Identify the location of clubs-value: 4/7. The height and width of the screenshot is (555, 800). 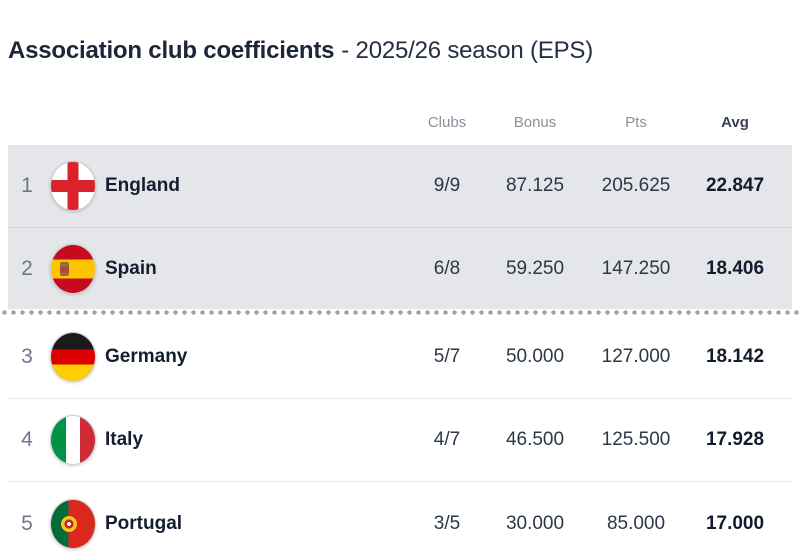
(447, 439).